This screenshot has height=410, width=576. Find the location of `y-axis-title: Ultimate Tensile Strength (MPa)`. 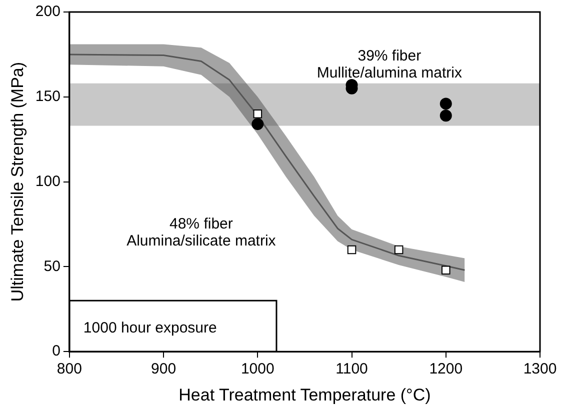

y-axis-title: Ultimate Tensile Strength (MPa) is located at coordinates (17, 182).